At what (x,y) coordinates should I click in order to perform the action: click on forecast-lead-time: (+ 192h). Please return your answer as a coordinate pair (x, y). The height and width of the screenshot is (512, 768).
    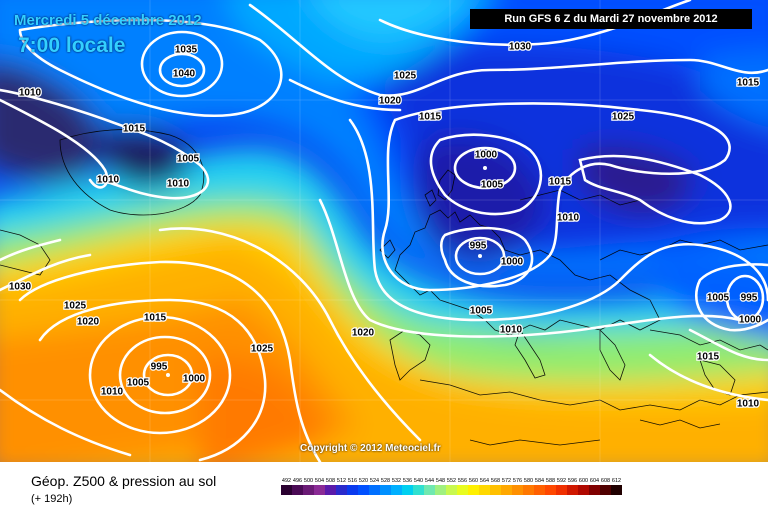
    Looking at the image, I should click on (52, 499).